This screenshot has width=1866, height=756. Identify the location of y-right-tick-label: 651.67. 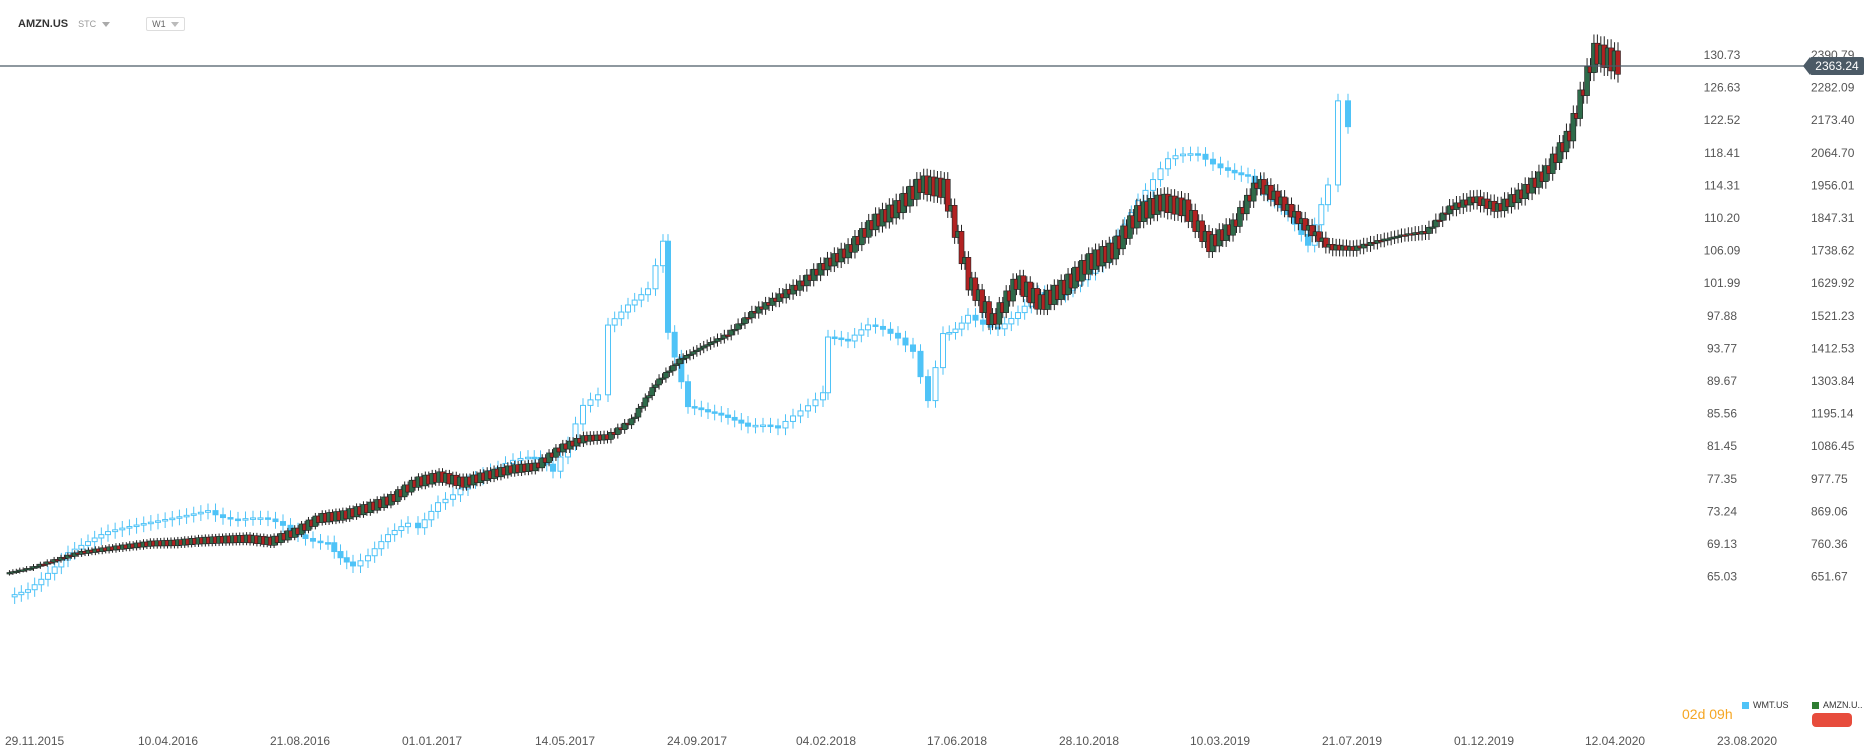
(1829, 577).